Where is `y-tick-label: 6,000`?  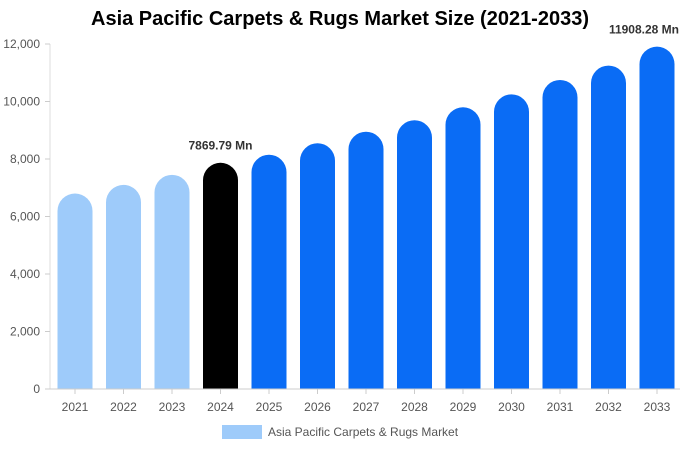
y-tick-label: 6,000 is located at coordinates (25, 217).